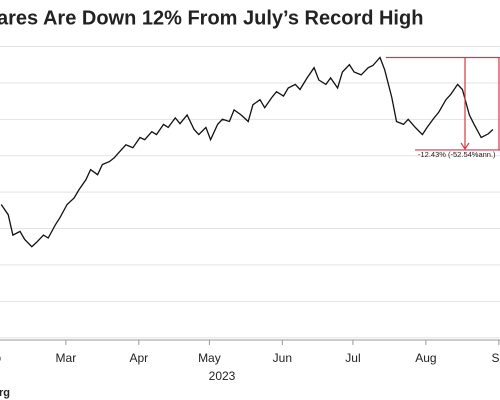  What do you see at coordinates (495, 358) in the screenshot?
I see `x-tick-label: Se` at bounding box center [495, 358].